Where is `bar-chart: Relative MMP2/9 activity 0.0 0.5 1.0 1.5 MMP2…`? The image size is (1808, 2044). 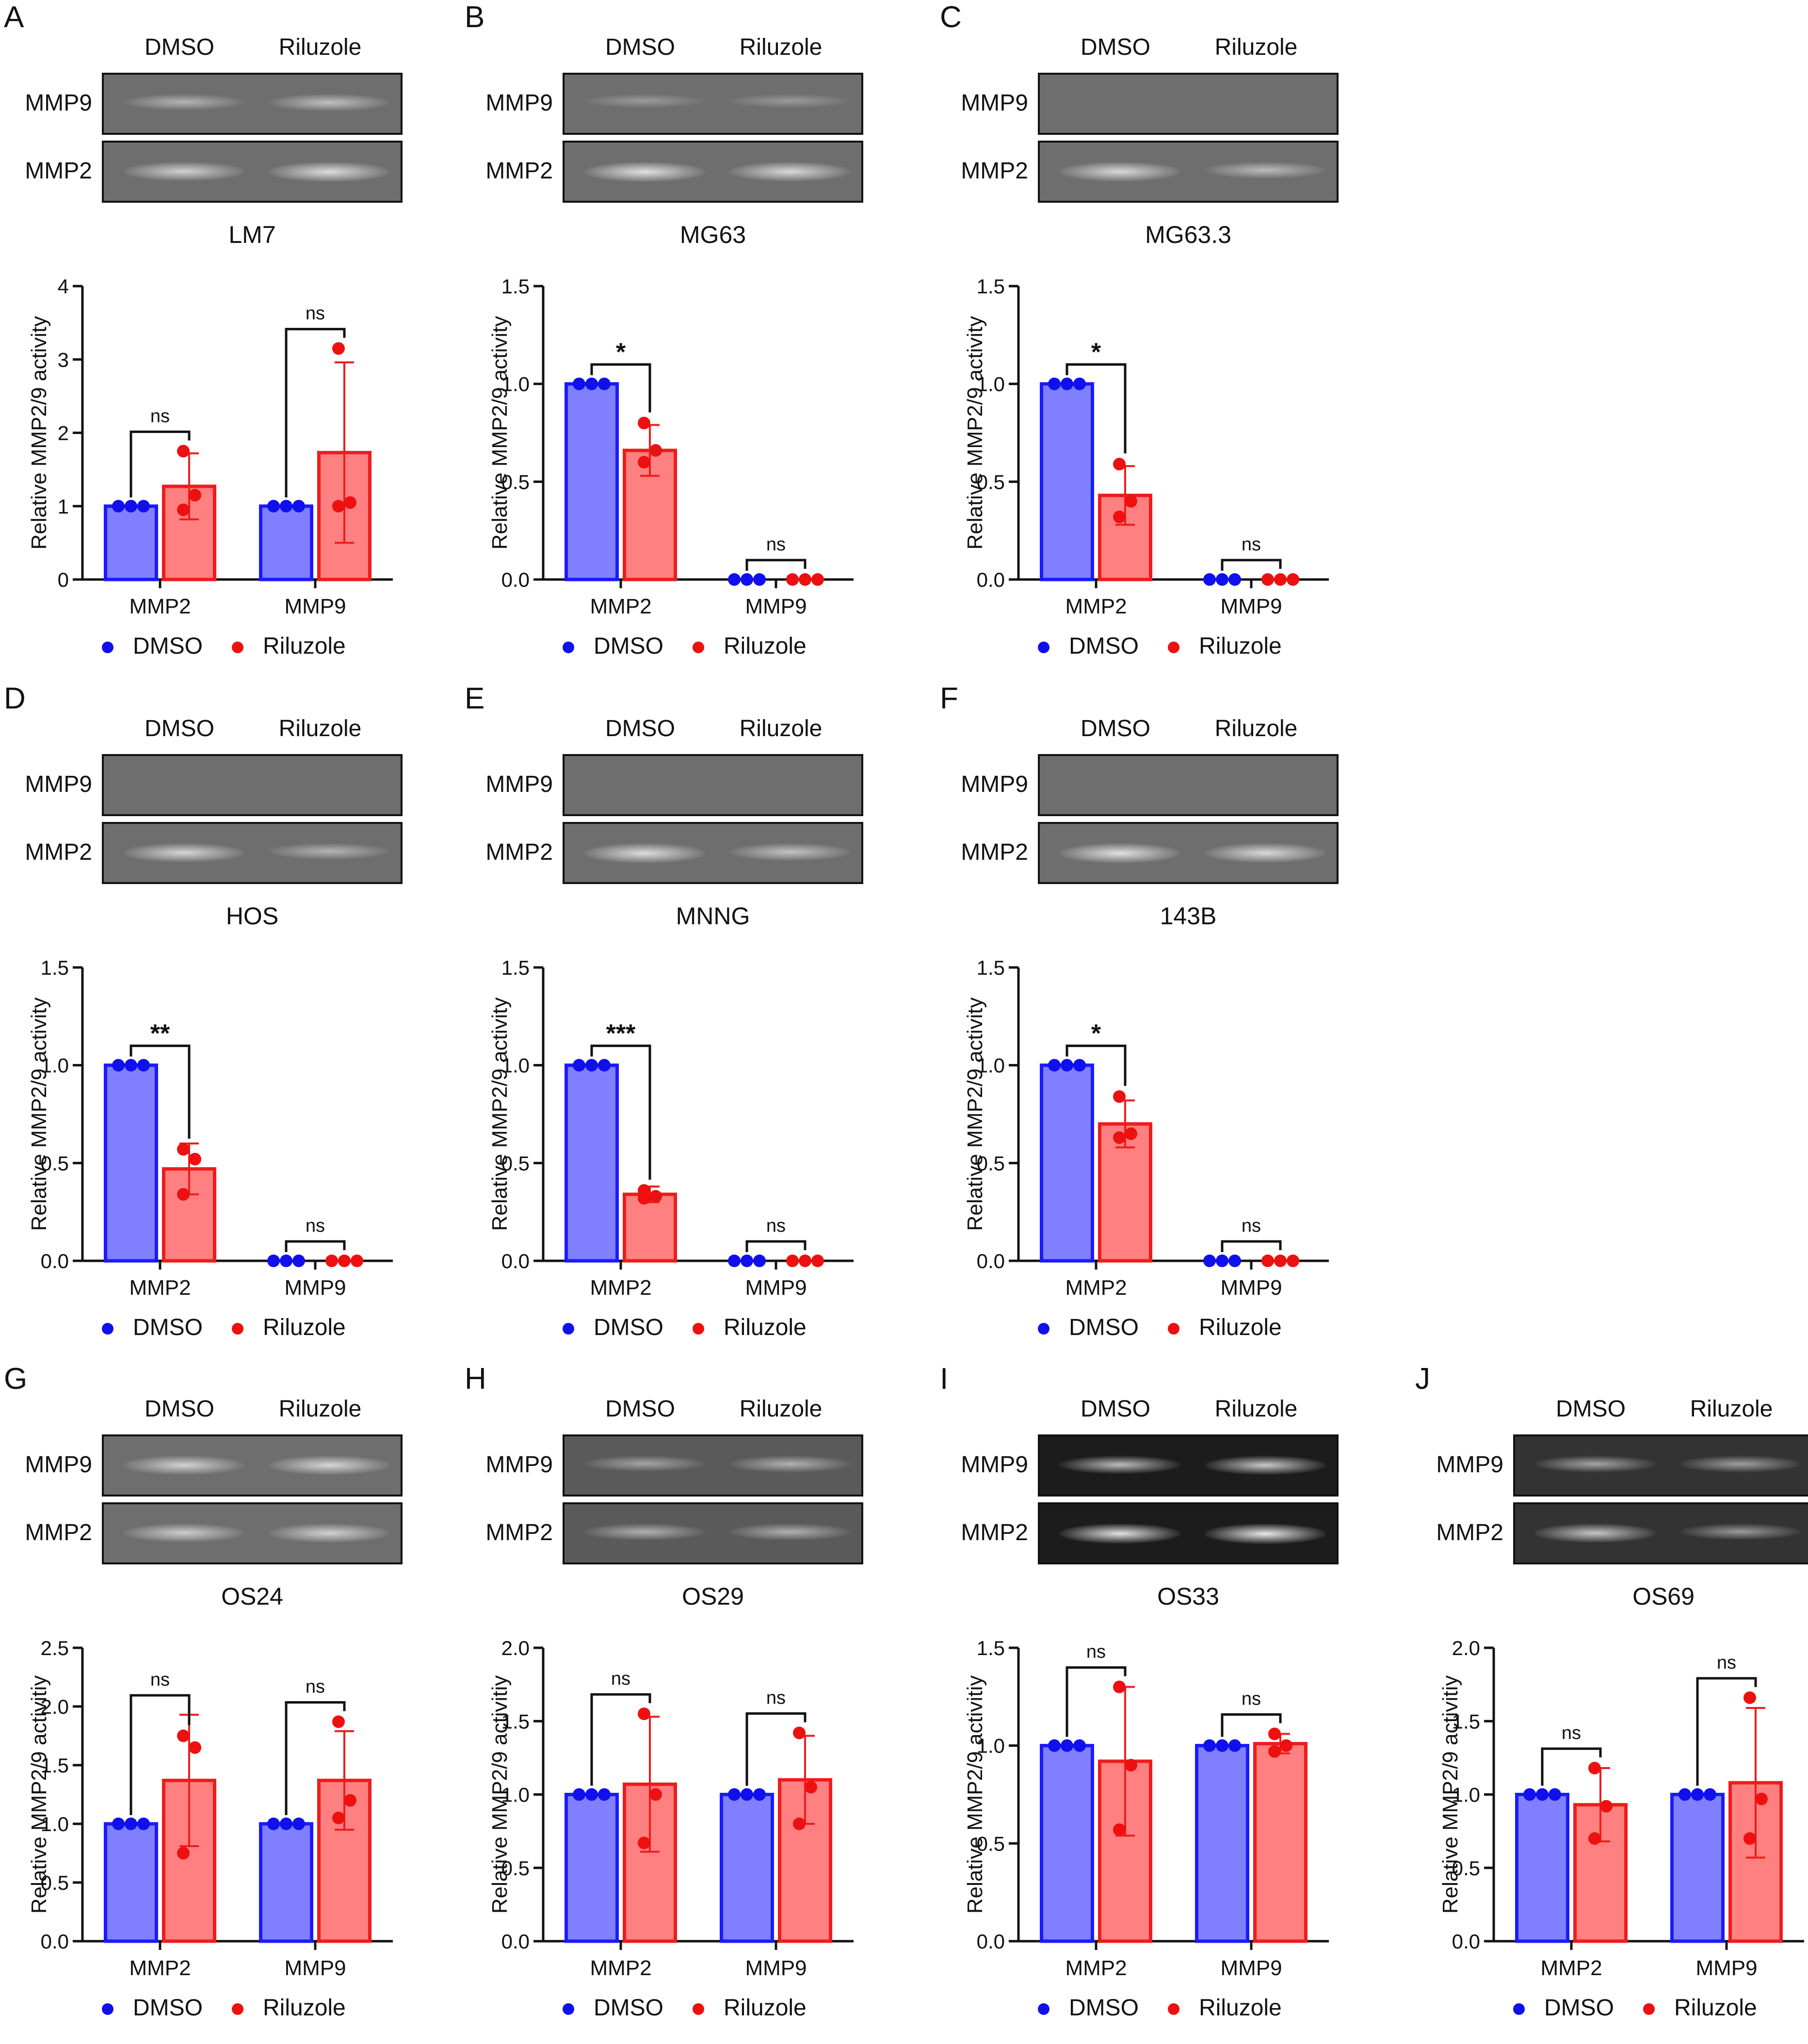
bar-chart: Relative MMP2/9 activity 0.0 0.5 1.0 1.5 MMP2… is located at coordinates (1146, 1128).